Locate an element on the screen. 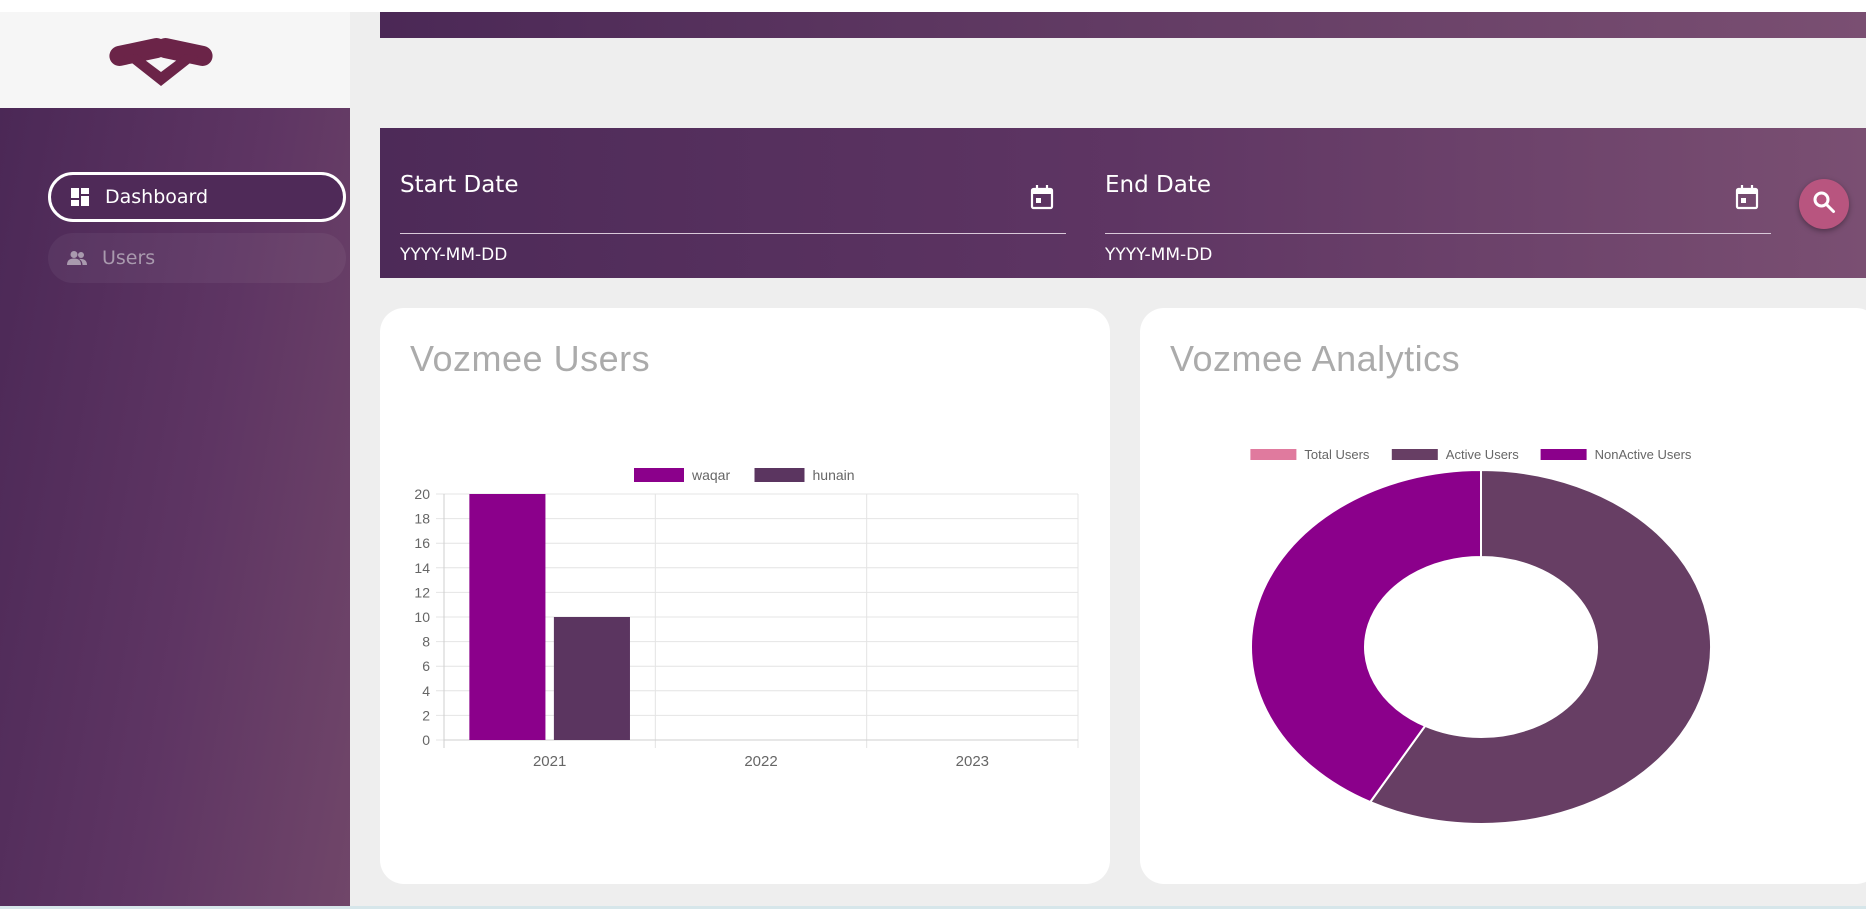 Image resolution: width=1866 pixels, height=909 pixels. window-bottom-edge is located at coordinates (933, 907).